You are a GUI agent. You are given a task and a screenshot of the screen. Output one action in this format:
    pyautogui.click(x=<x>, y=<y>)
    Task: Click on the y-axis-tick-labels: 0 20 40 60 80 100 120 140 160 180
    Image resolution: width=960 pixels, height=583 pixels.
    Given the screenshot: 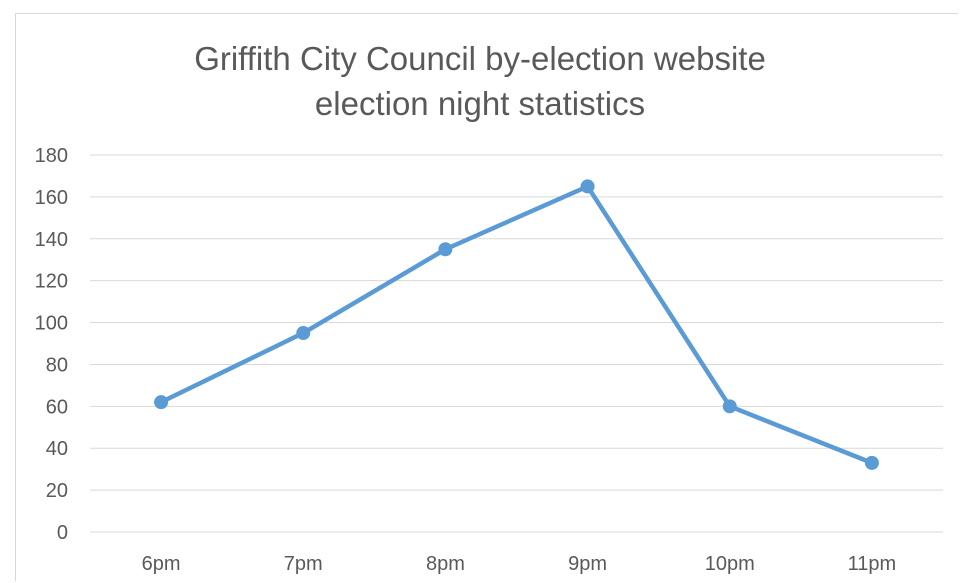 What is the action you would take?
    pyautogui.click(x=51, y=344)
    